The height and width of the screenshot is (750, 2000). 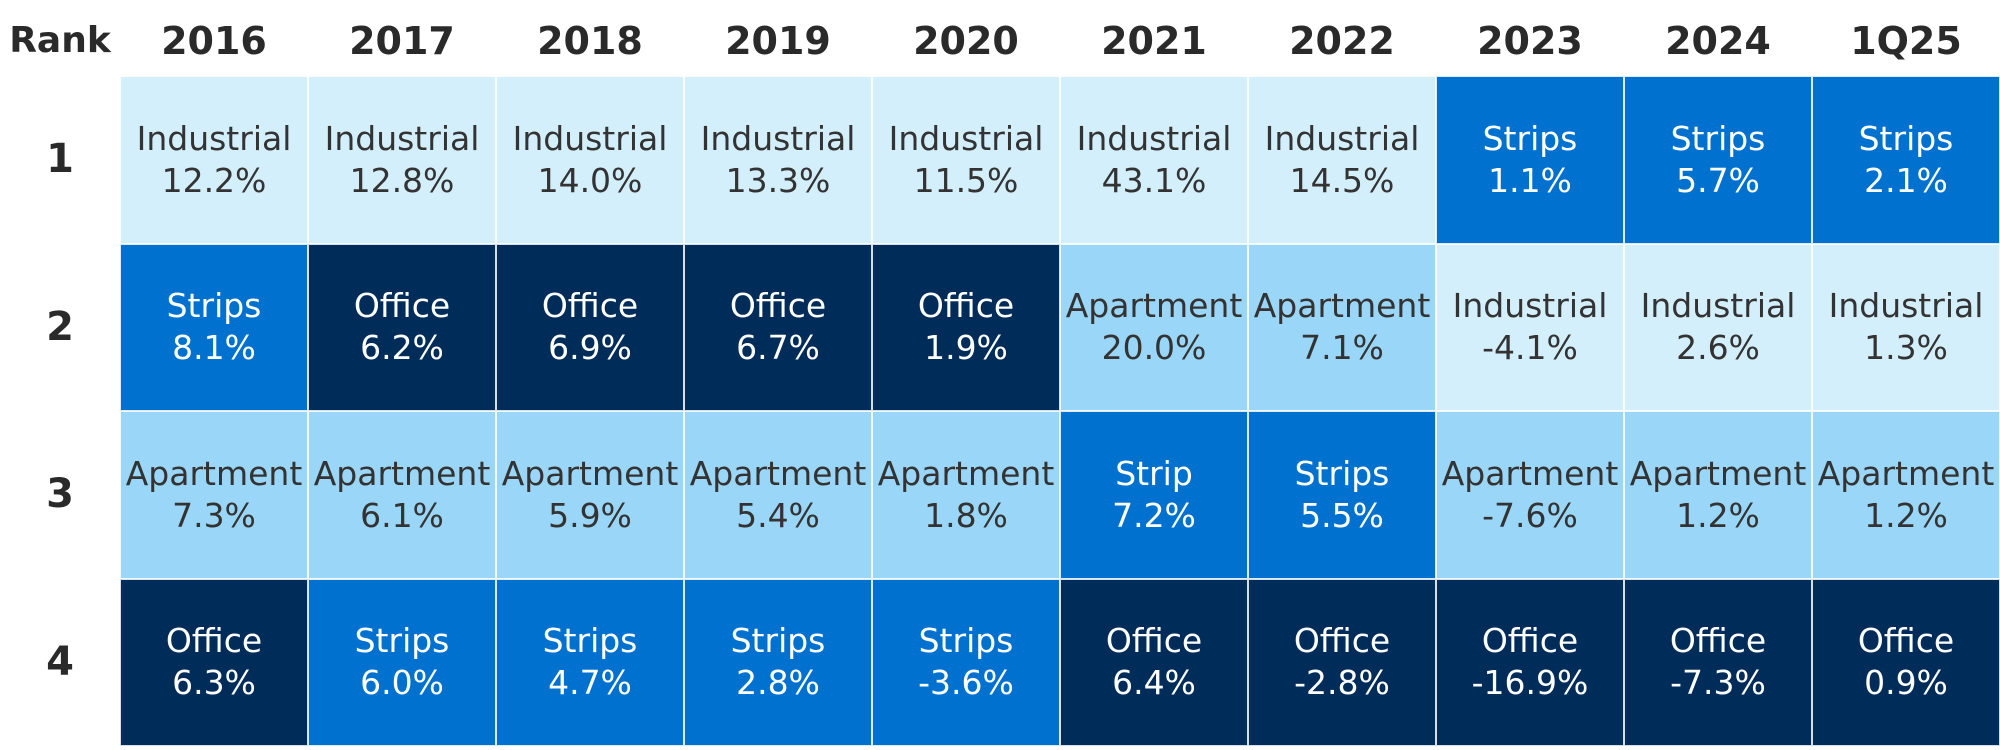 What do you see at coordinates (1530, 160) in the screenshot?
I see `cell-2023-rank-1: Strips 1.1%` at bounding box center [1530, 160].